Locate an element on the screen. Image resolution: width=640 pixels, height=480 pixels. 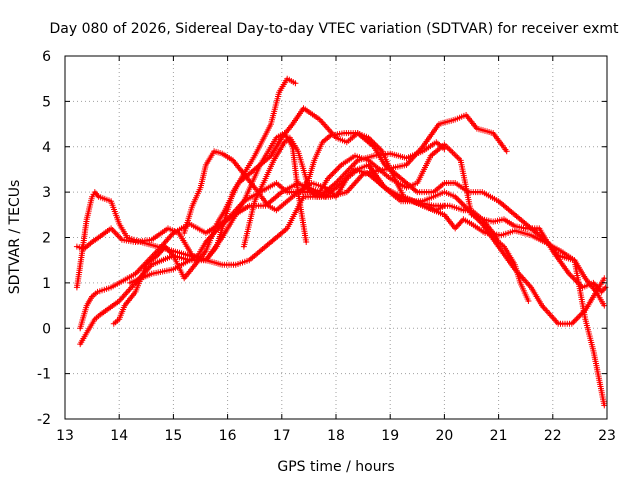
x-tick-label: 17 is located at coordinates (282, 436).